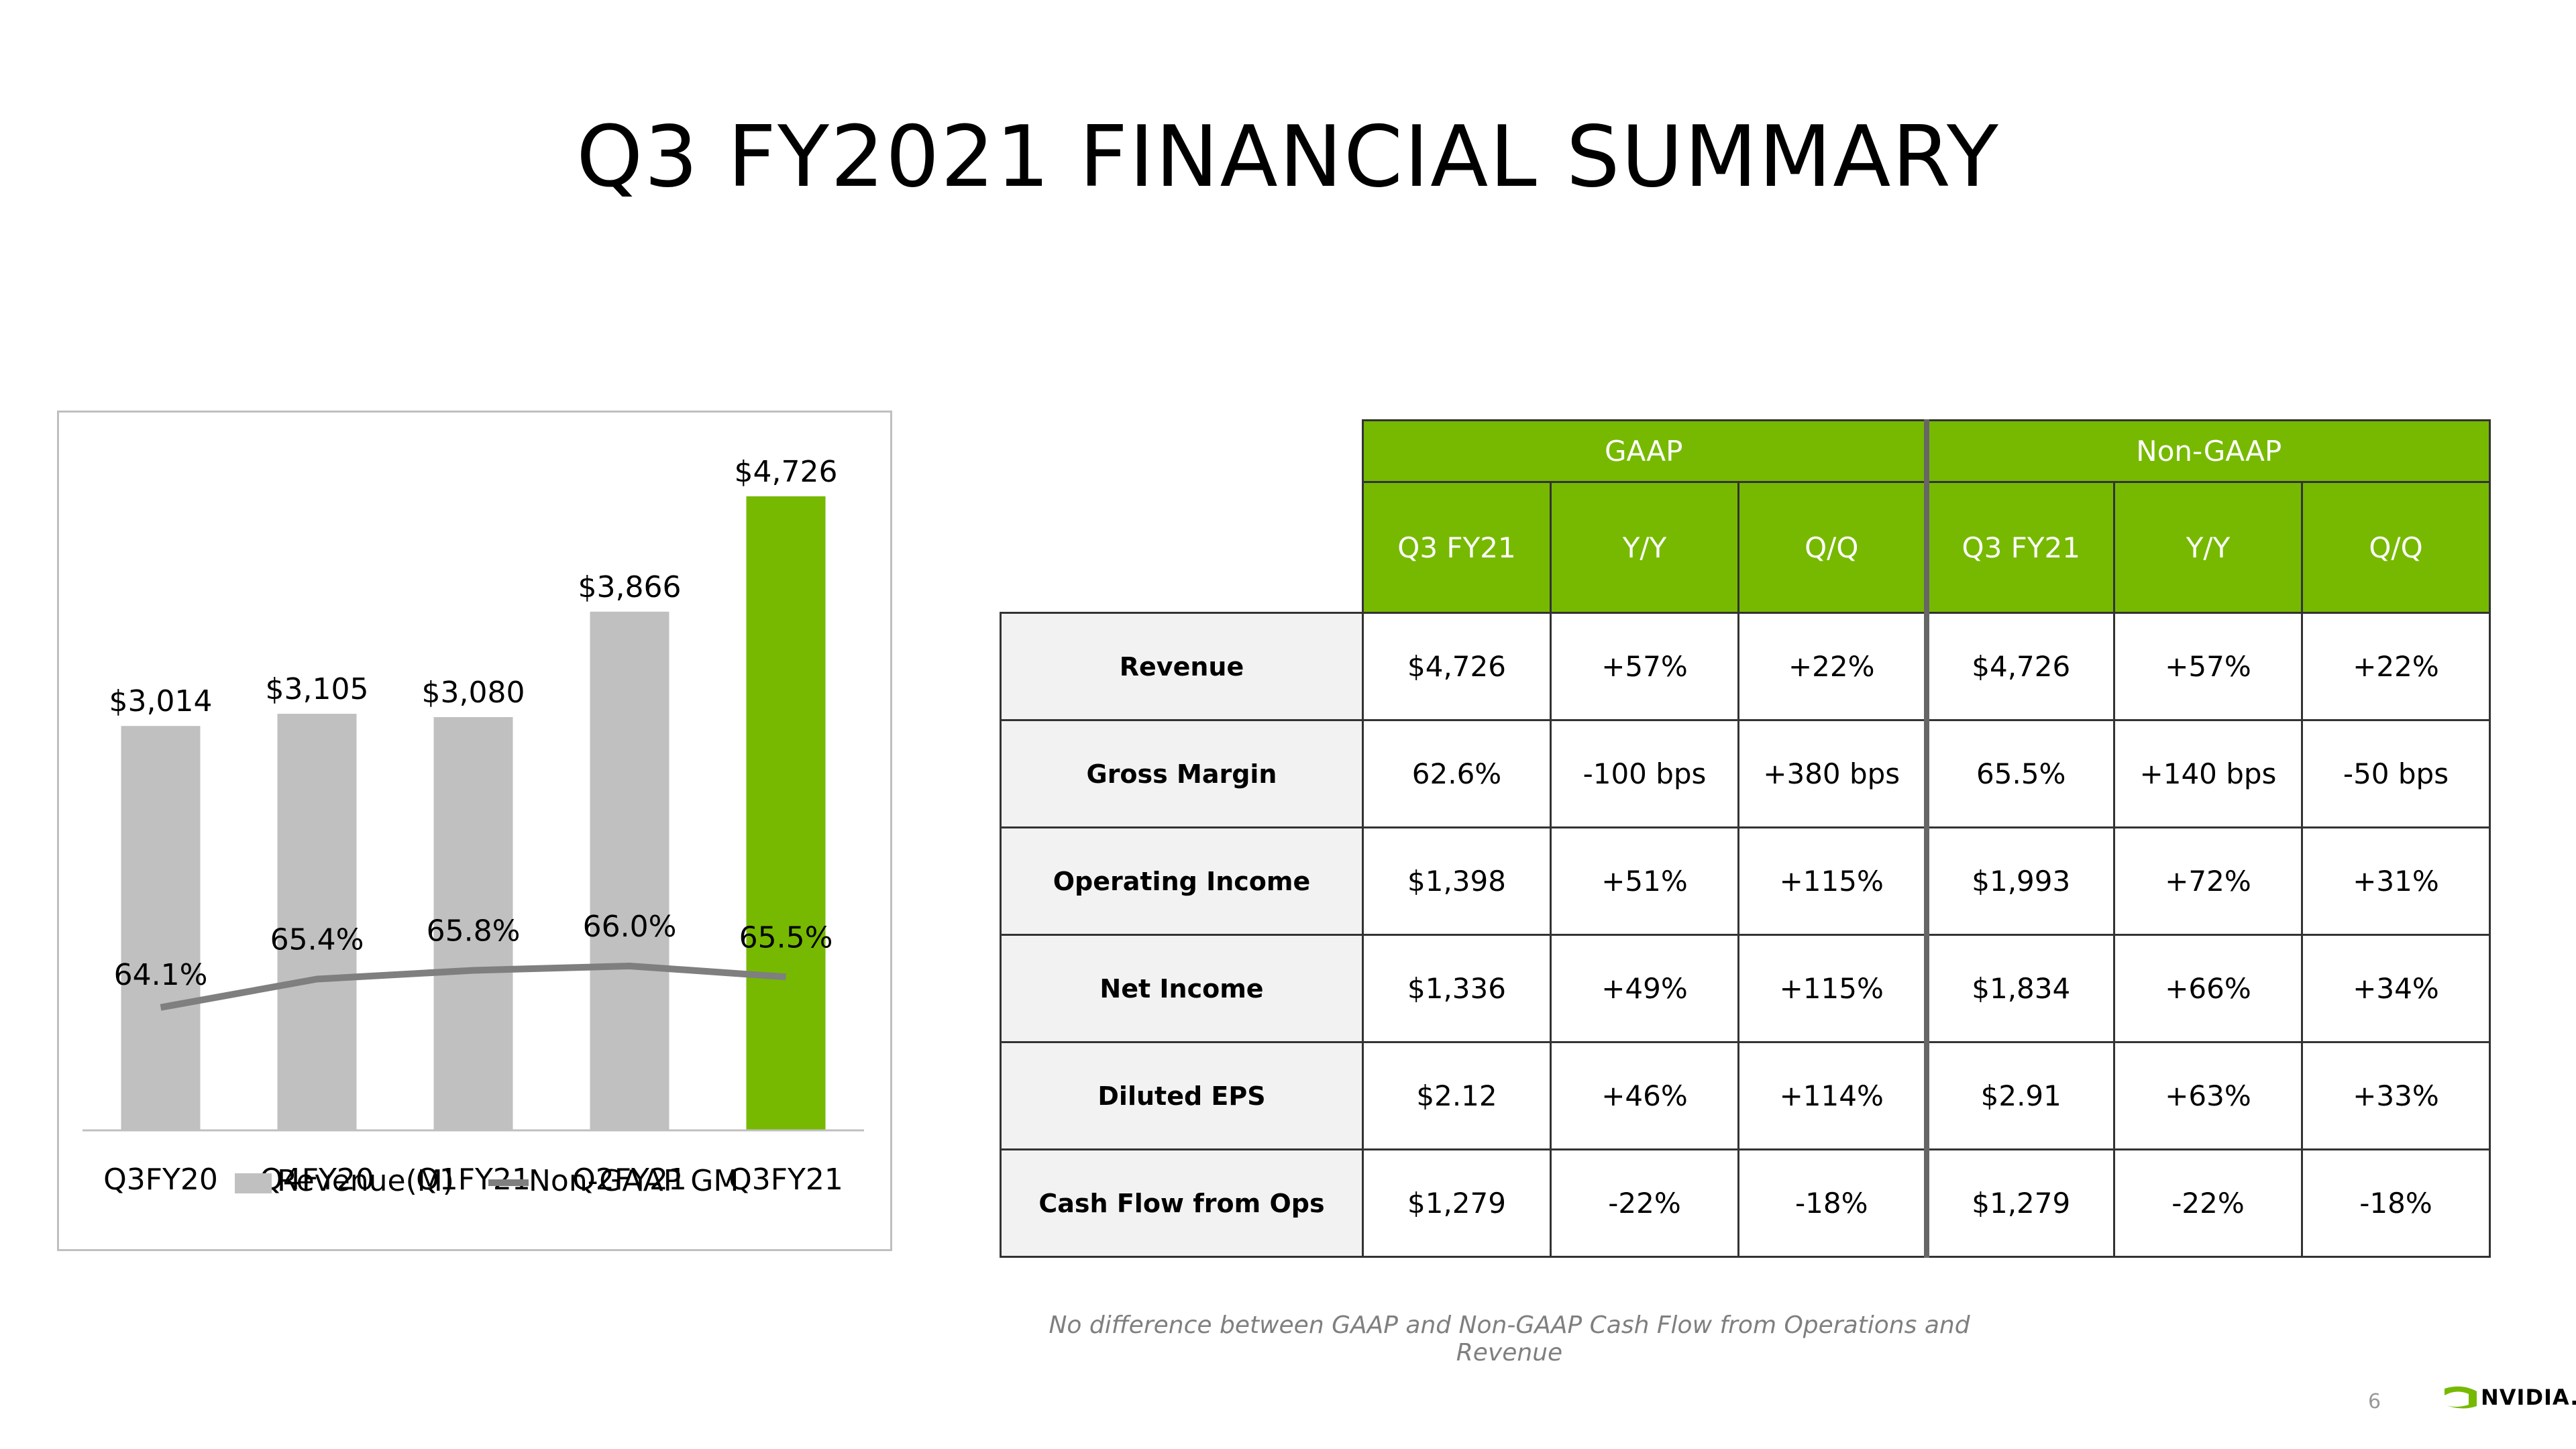  I want to click on table-corner, so click(1182, 451).